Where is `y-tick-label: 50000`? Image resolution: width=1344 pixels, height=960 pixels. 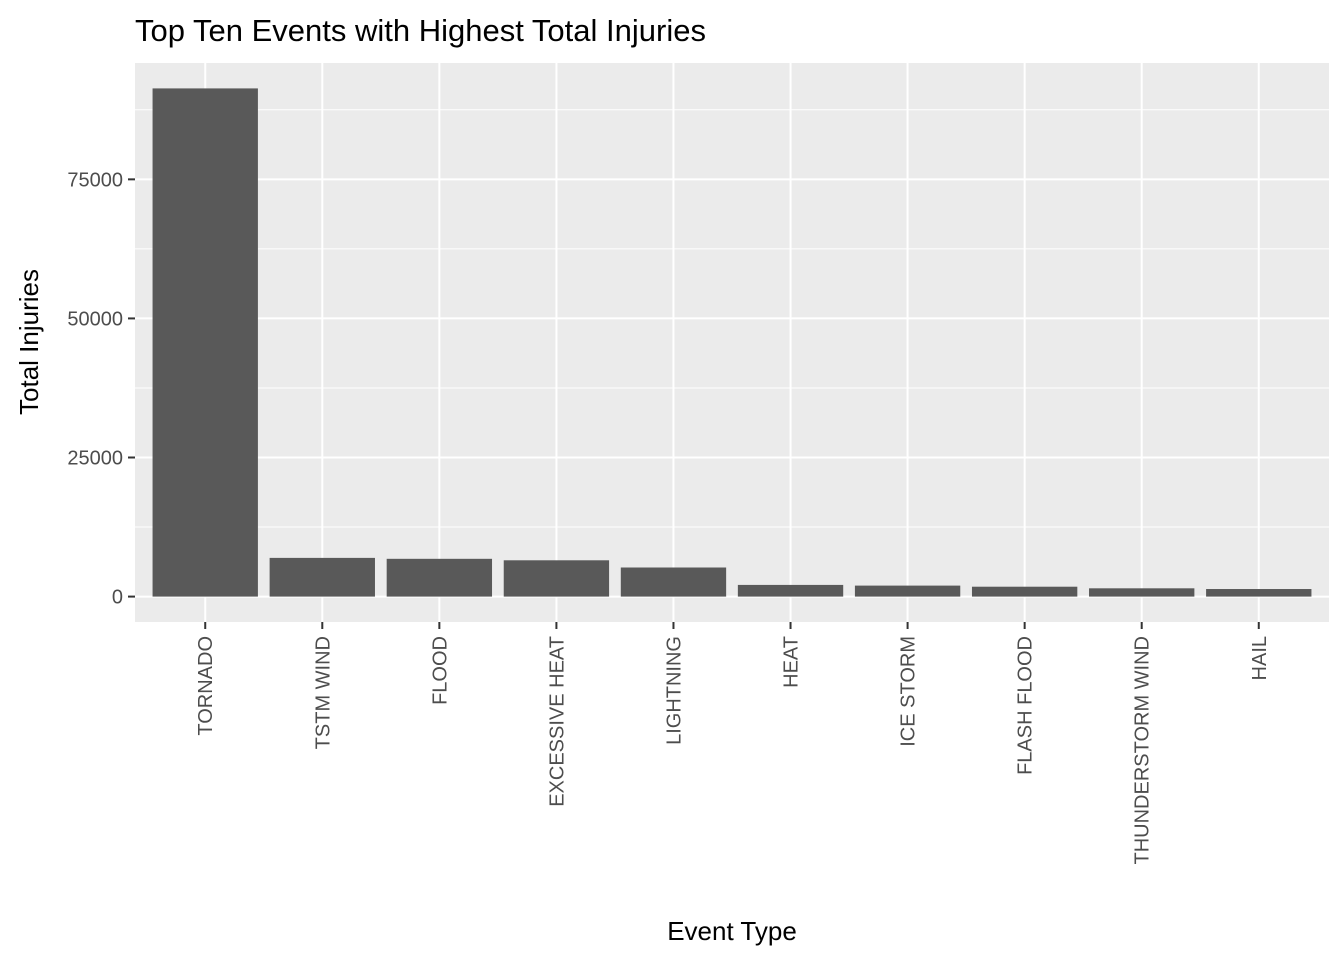 y-tick-label: 50000 is located at coordinates (95, 319).